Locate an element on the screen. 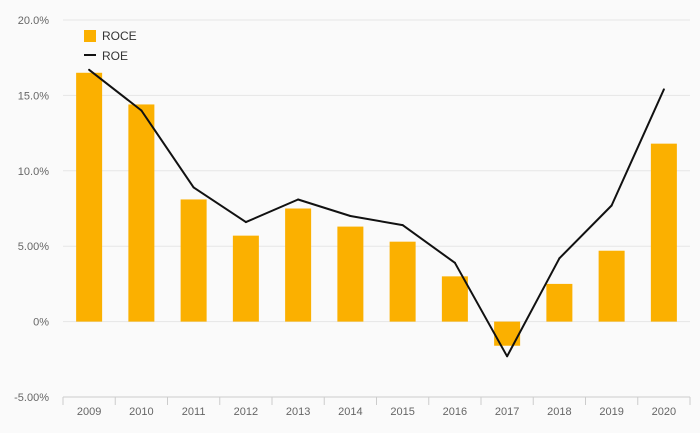 This screenshot has width=700, height=433. y-tick-label: 15.0% is located at coordinates (33, 96).